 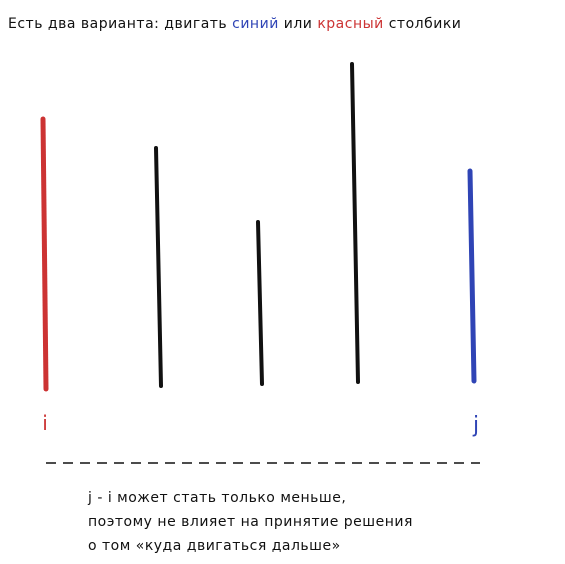 What do you see at coordinates (422, 24) in the screenshot?
I see `title-suffix: столбики` at bounding box center [422, 24].